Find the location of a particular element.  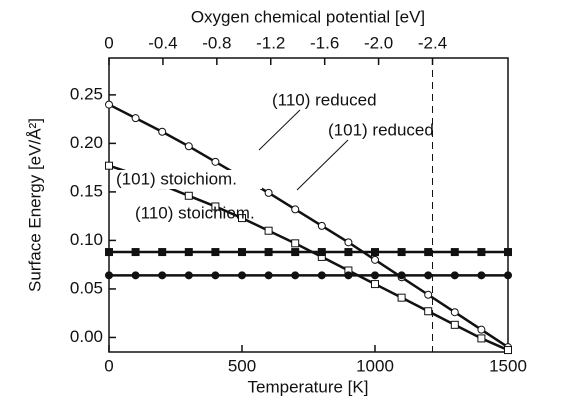

y-tick-label: 0.10 is located at coordinates (86, 239).